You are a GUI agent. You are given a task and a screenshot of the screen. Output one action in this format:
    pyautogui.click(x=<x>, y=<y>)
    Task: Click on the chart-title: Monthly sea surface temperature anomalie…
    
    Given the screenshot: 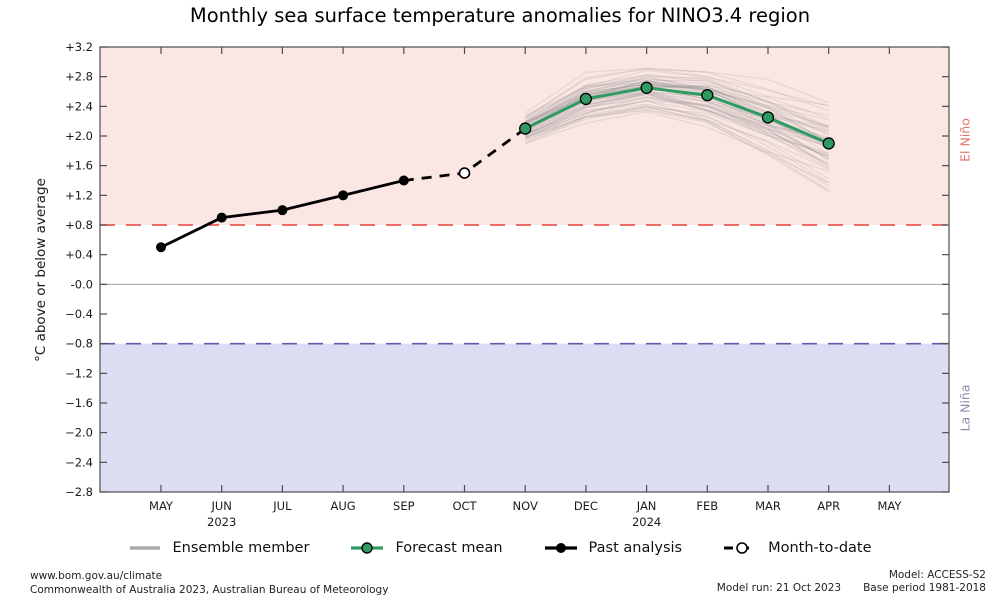 What is the action you would take?
    pyautogui.click(x=500, y=15)
    